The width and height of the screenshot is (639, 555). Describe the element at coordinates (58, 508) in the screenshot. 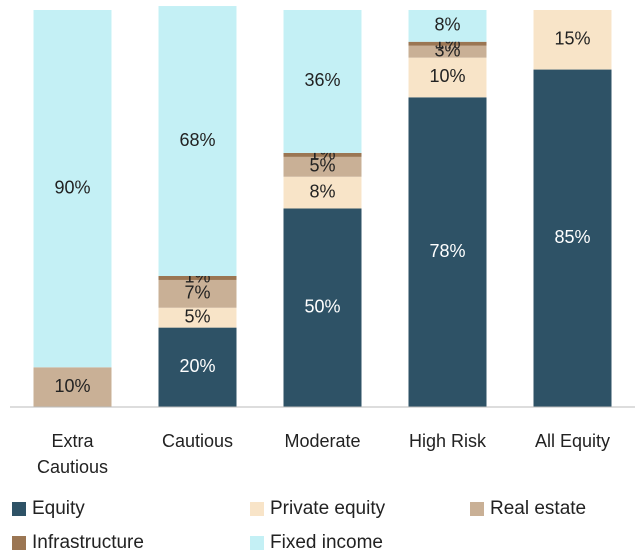

I see `legend-label: Equity` at that location.